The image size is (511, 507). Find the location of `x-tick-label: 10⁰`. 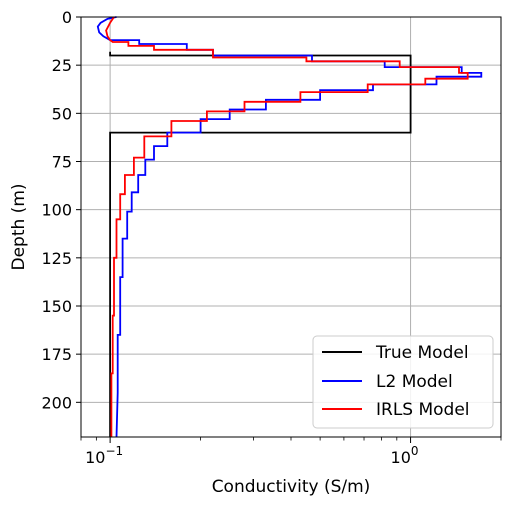

x-tick-label: 10⁰ is located at coordinates (405, 455).